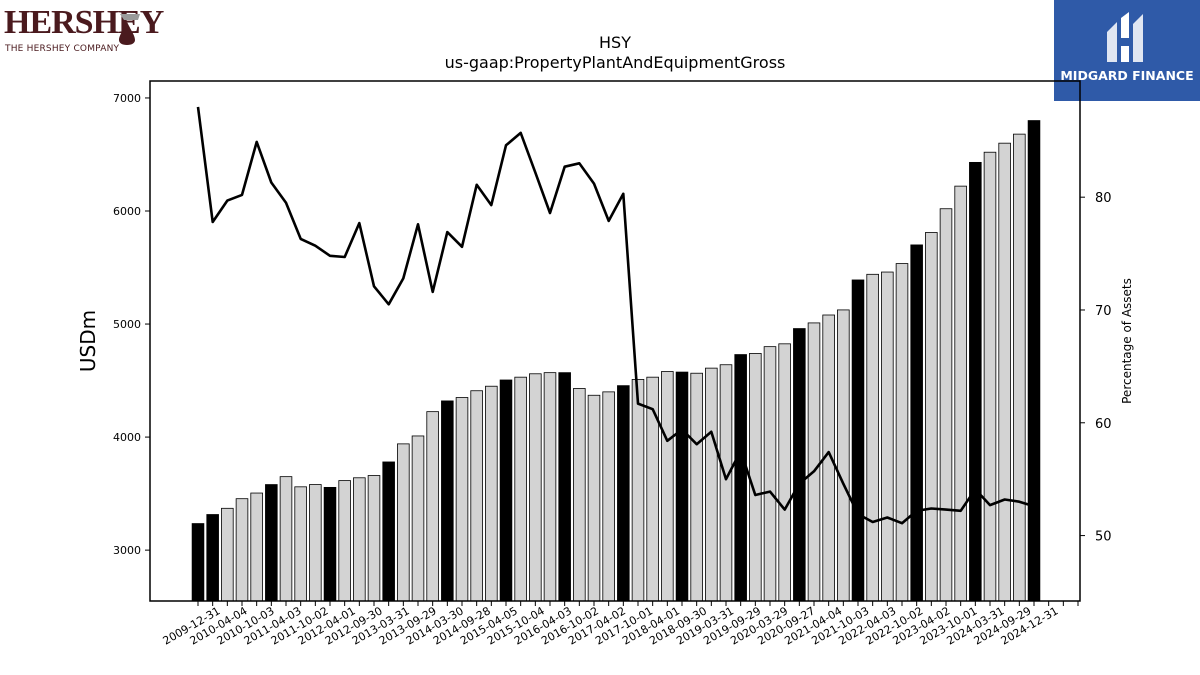 This screenshot has height=675, width=1200. Describe the element at coordinates (1103, 424) in the screenshot. I see `y2-tick-label: 60` at that location.